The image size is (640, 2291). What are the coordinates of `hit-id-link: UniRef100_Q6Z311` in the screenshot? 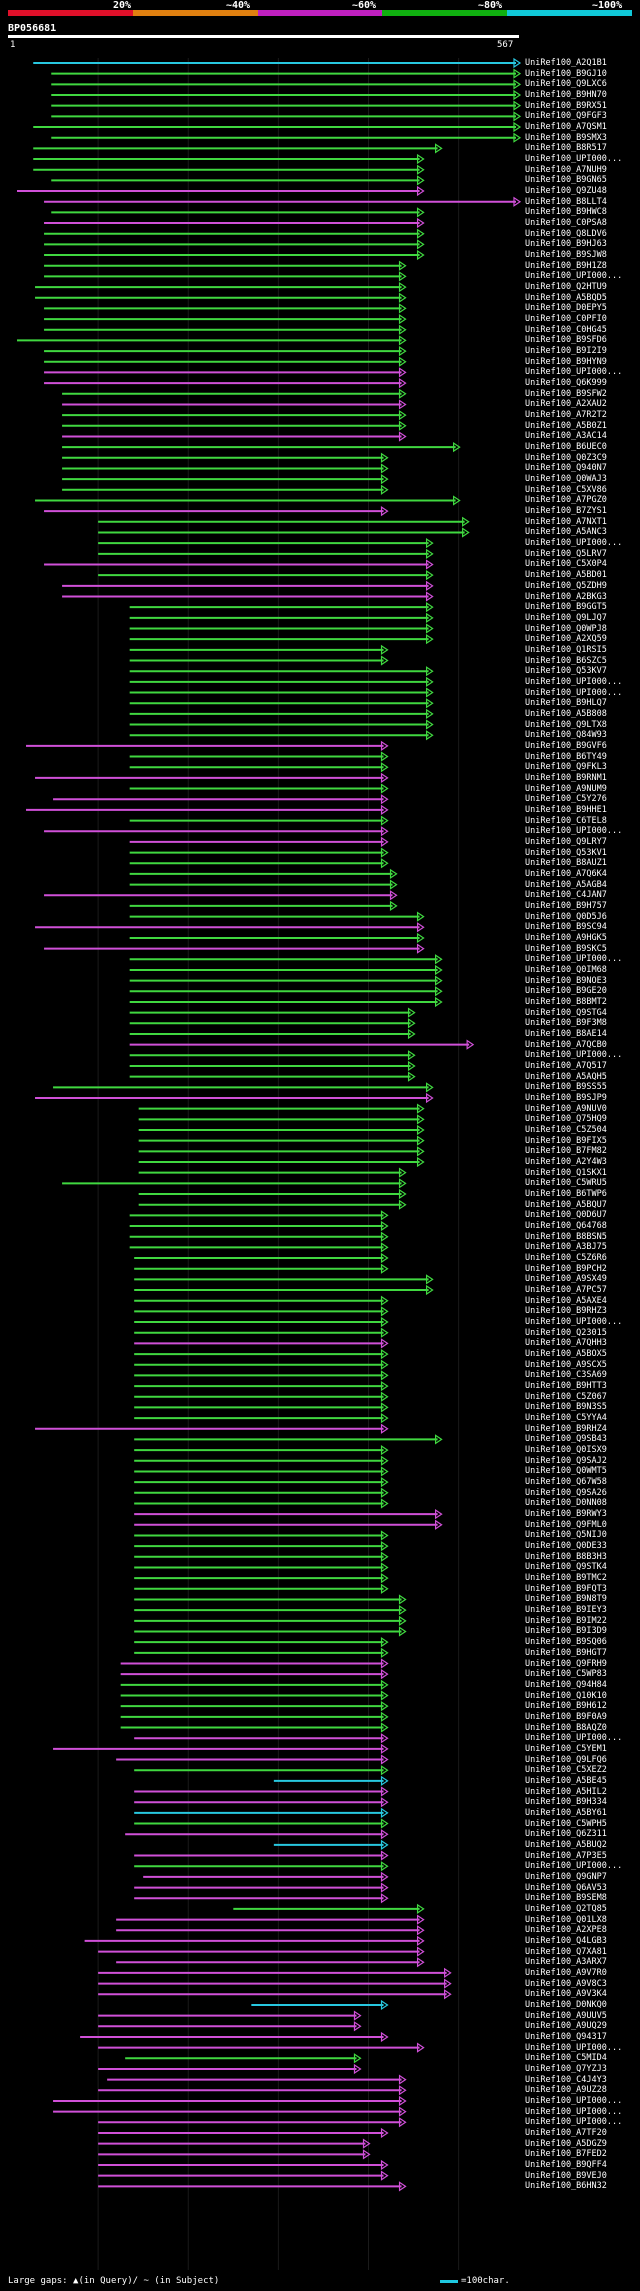 It's located at (566, 1834).